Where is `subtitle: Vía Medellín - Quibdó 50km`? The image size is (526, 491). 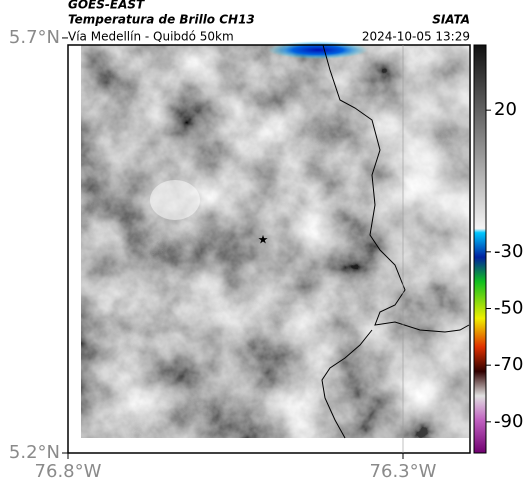
subtitle: Vía Medellín - Quibdó 50km is located at coordinates (151, 37).